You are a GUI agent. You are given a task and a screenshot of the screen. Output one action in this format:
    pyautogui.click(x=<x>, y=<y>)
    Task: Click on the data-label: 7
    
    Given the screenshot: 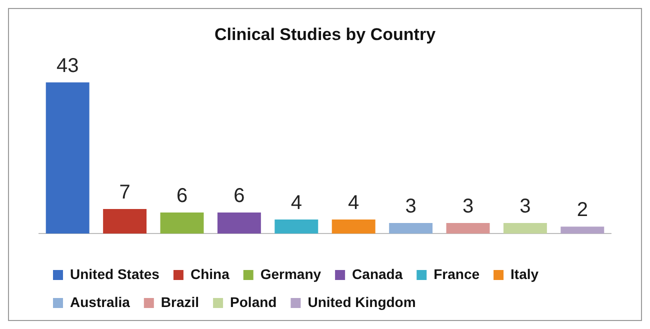 What is the action you would take?
    pyautogui.click(x=124, y=193)
    